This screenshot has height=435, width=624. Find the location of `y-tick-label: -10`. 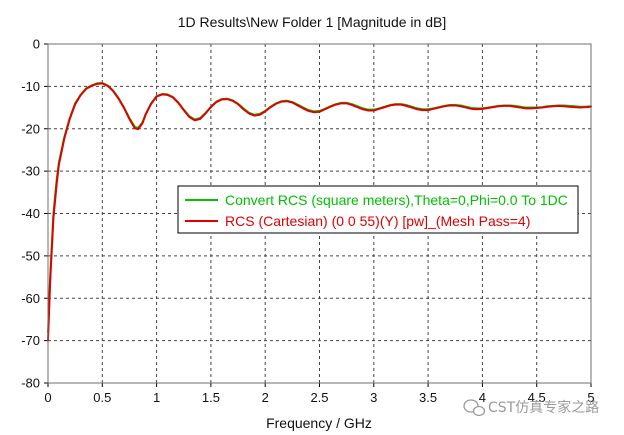

y-tick-label: -10 is located at coordinates (30, 86).